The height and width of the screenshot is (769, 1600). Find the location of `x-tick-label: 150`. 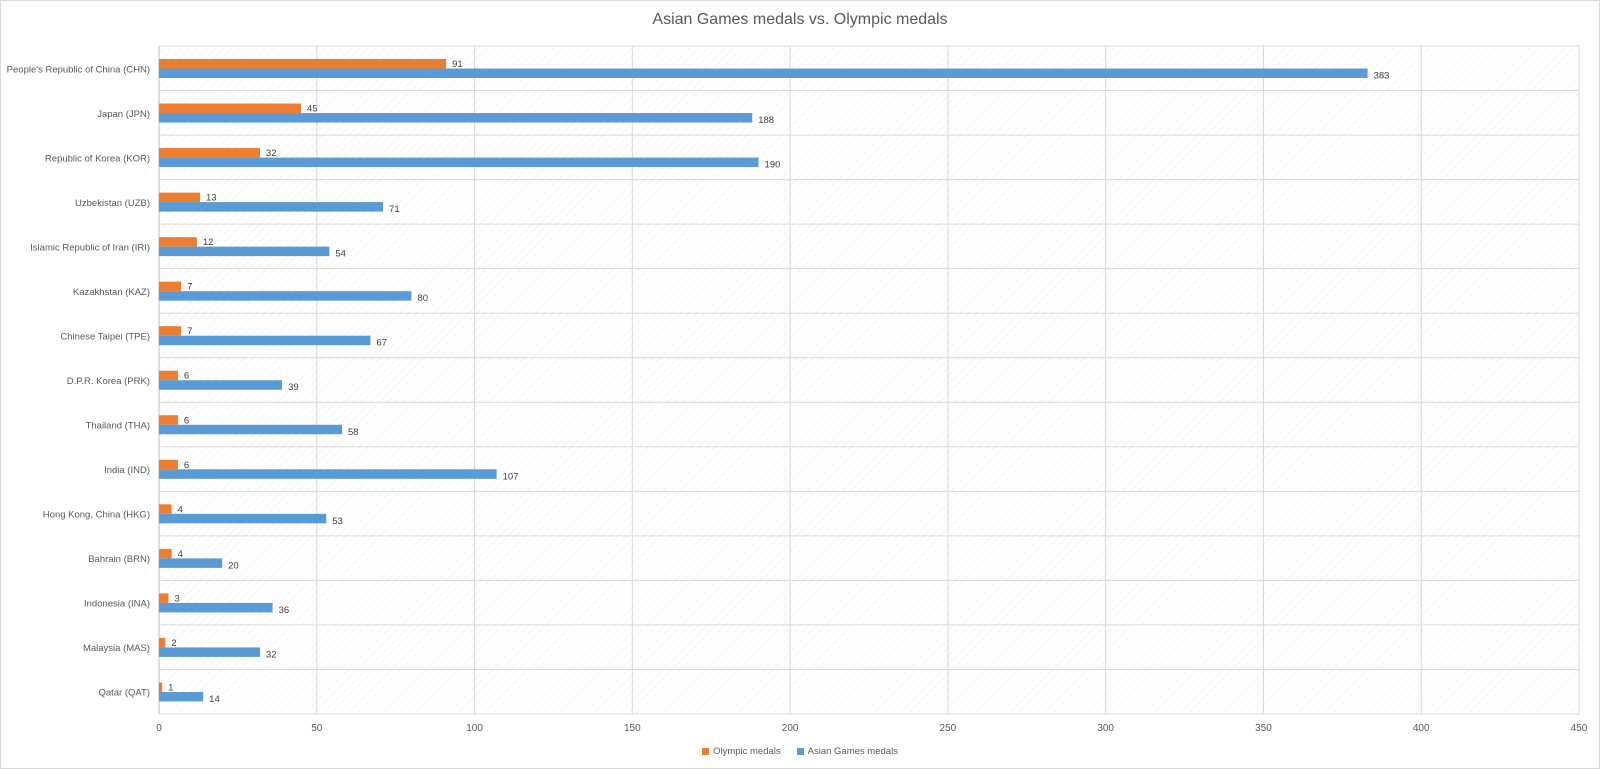

x-tick-label: 150 is located at coordinates (632, 728).